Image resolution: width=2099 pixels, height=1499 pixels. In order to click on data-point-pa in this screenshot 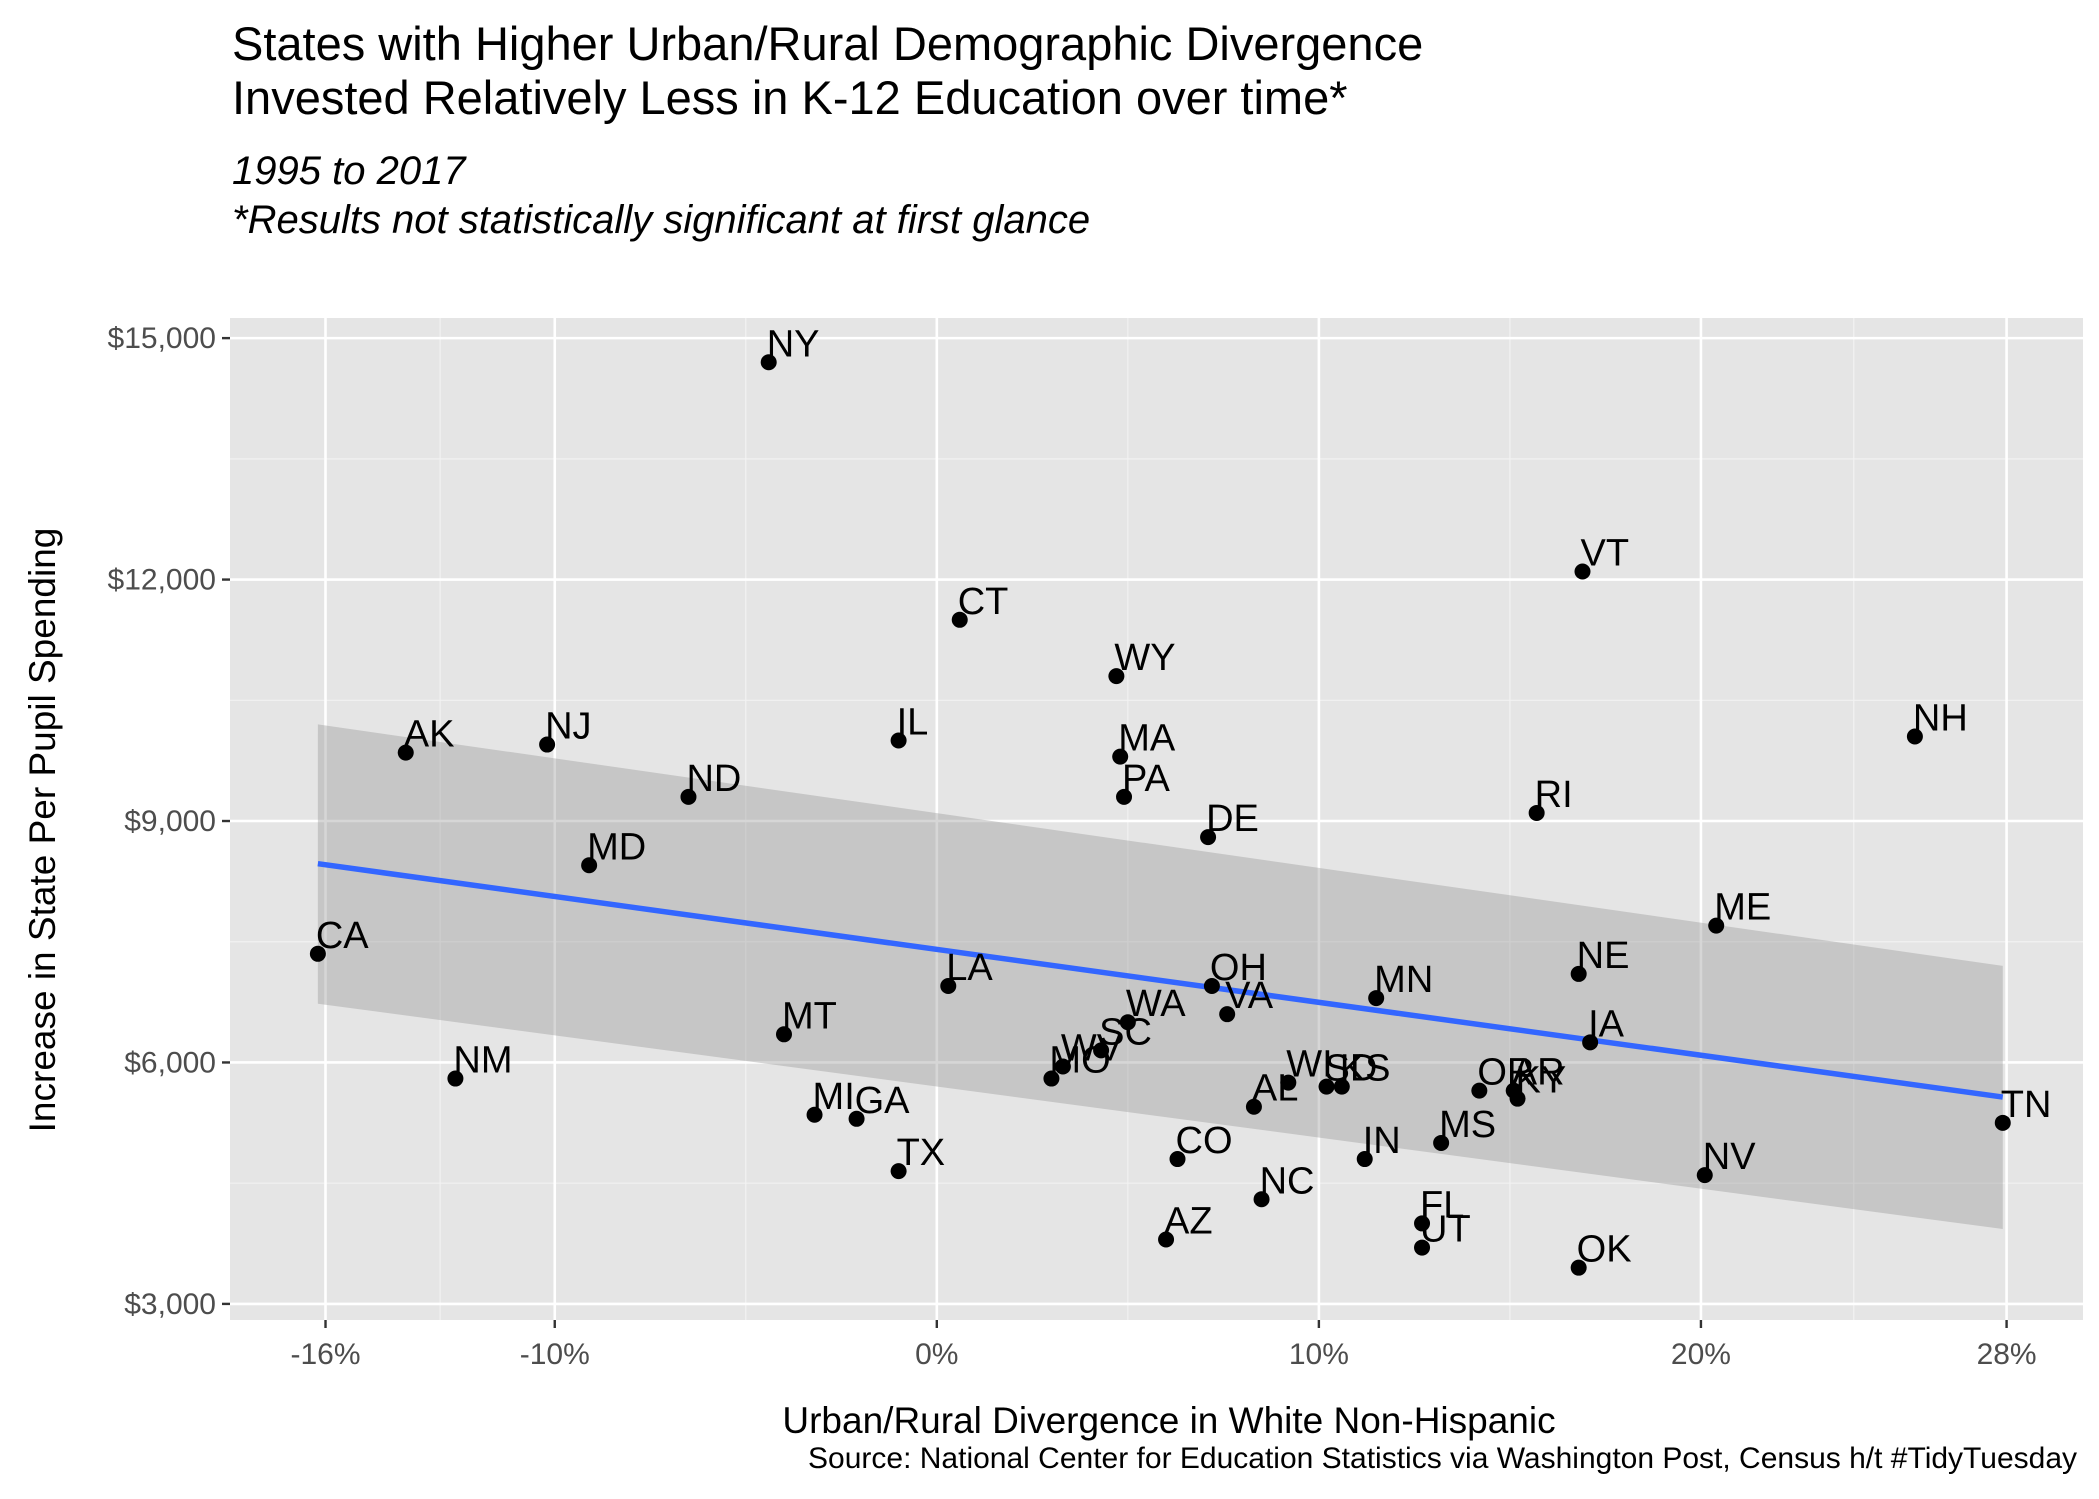, I will do `click(1124, 796)`.